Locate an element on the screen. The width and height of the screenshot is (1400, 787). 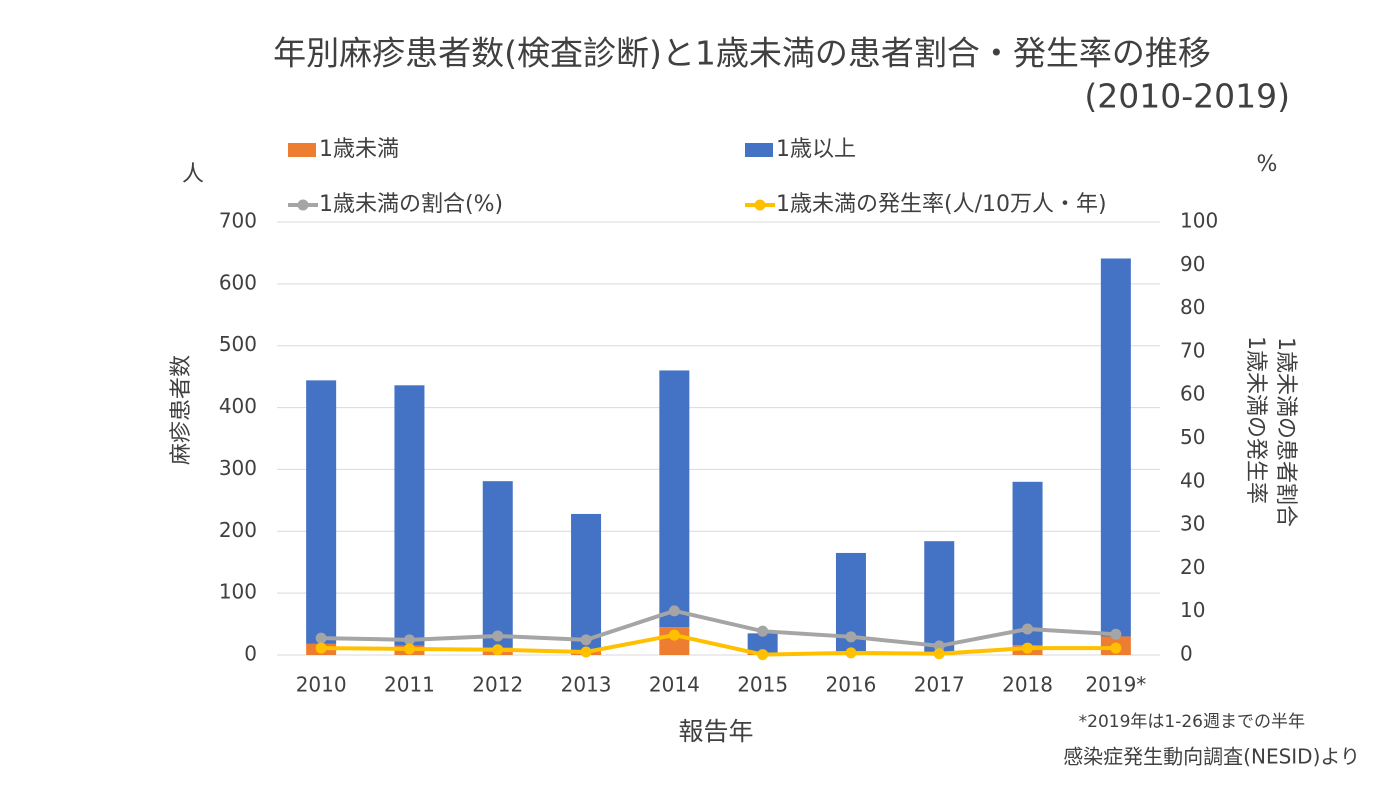
y-unit: 人 is located at coordinates (193, 174).